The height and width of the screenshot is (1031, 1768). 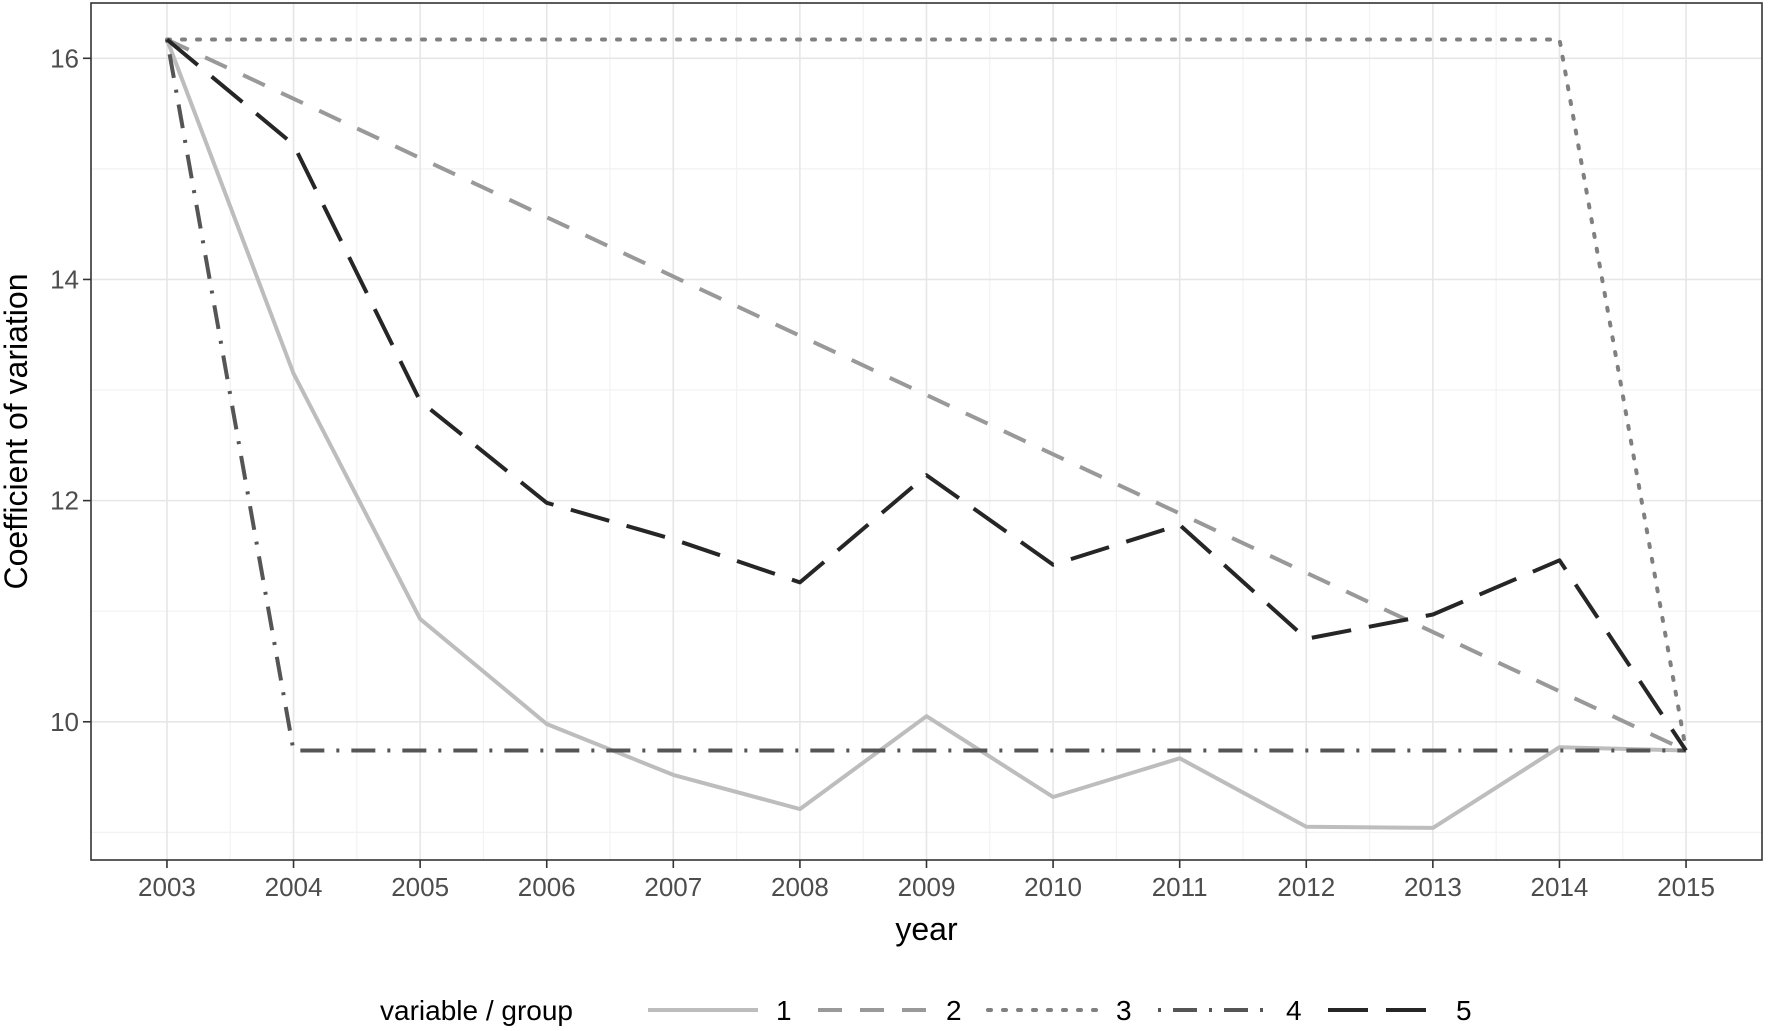 What do you see at coordinates (673, 887) in the screenshot?
I see `x-tick-label: 2007` at bounding box center [673, 887].